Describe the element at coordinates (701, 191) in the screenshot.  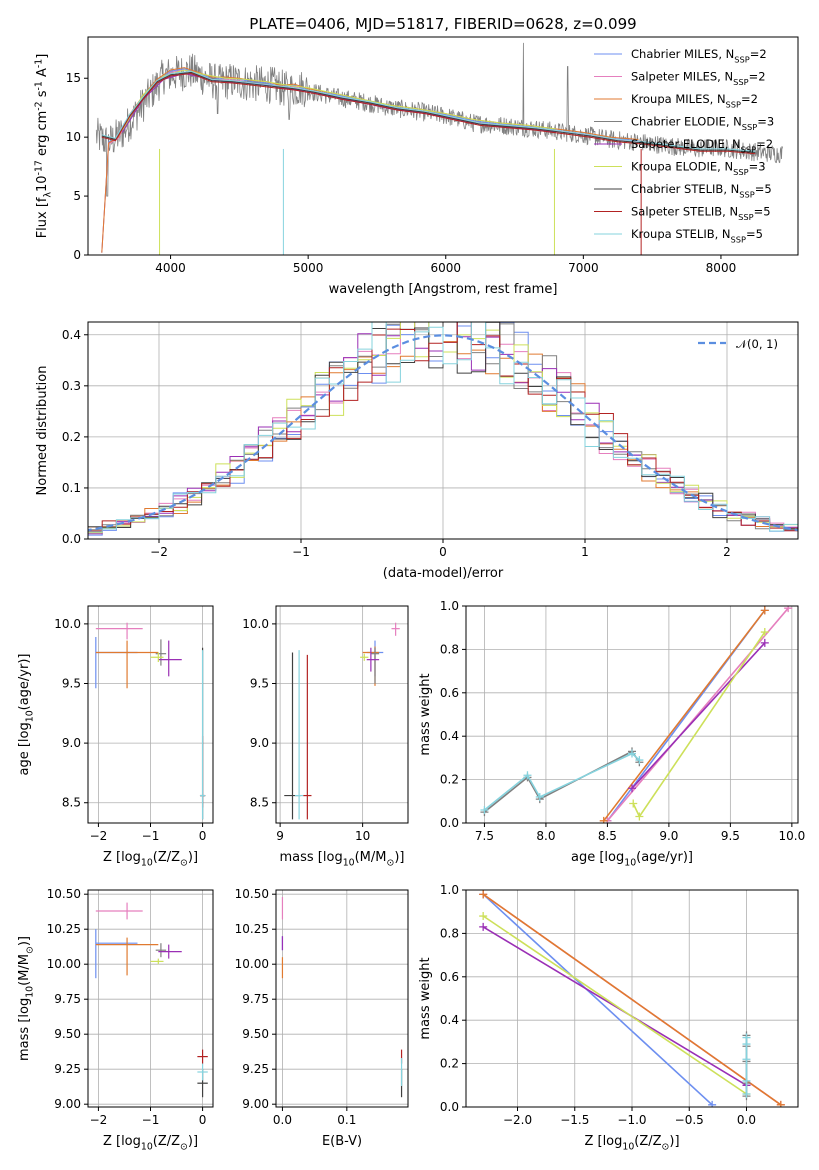
I see `legend-label: Chabrier STELIB, NSSP=5` at that location.